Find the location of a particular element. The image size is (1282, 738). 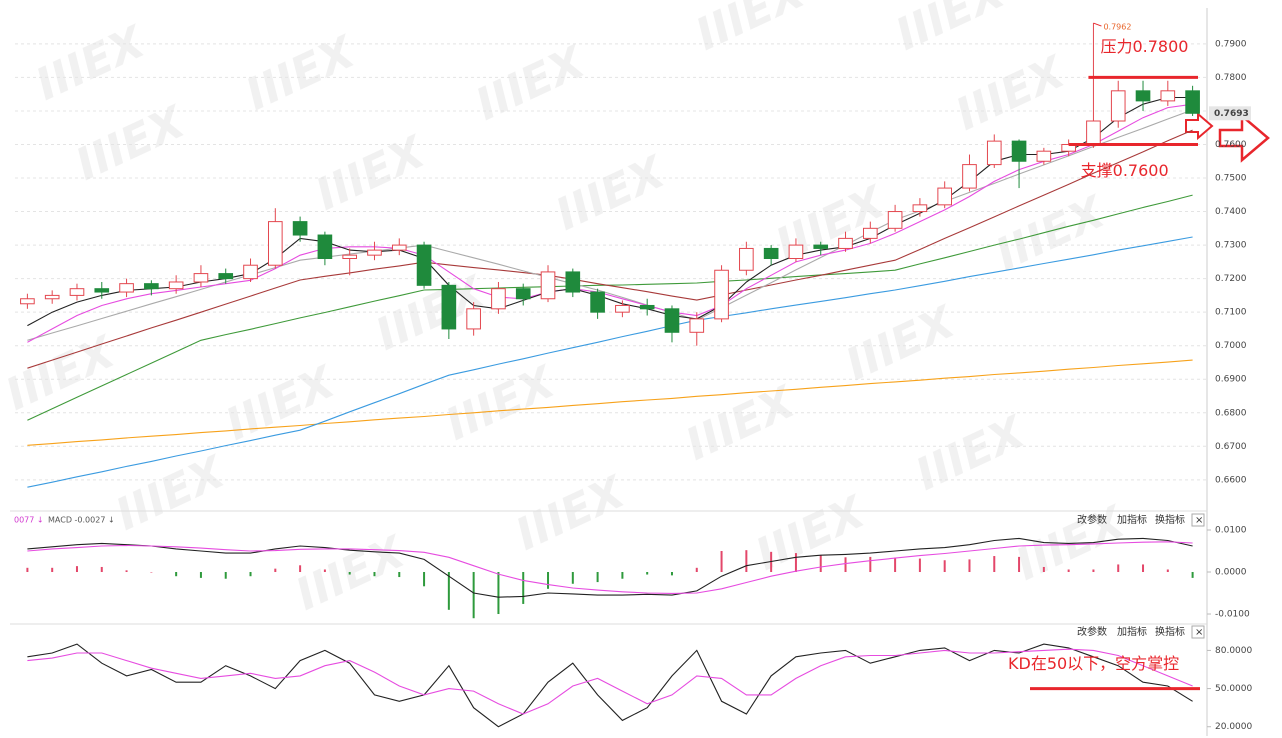

last-price-box is located at coordinates (1230, 113).